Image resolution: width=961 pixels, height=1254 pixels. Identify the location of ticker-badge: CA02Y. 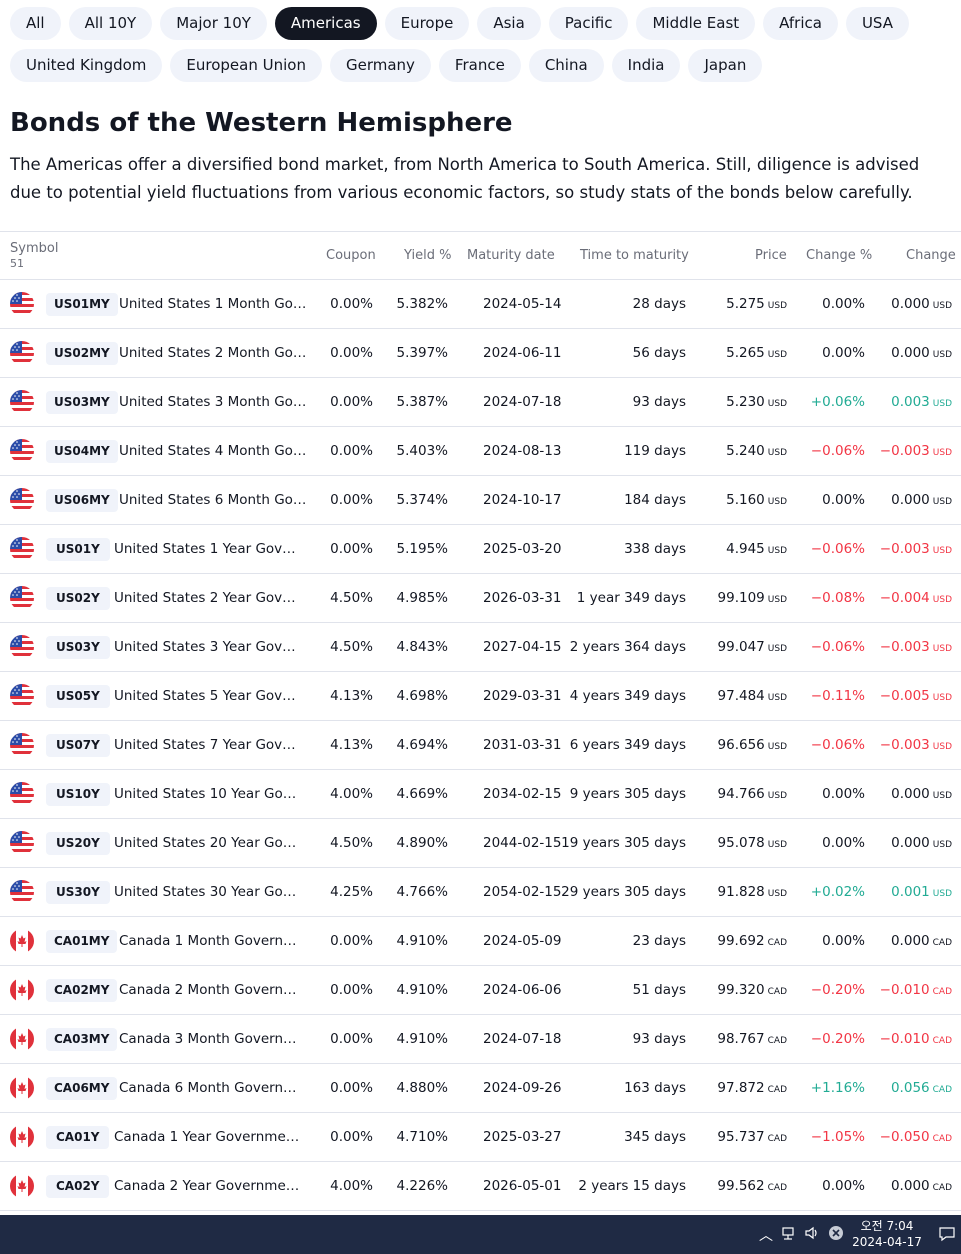
(78, 1186).